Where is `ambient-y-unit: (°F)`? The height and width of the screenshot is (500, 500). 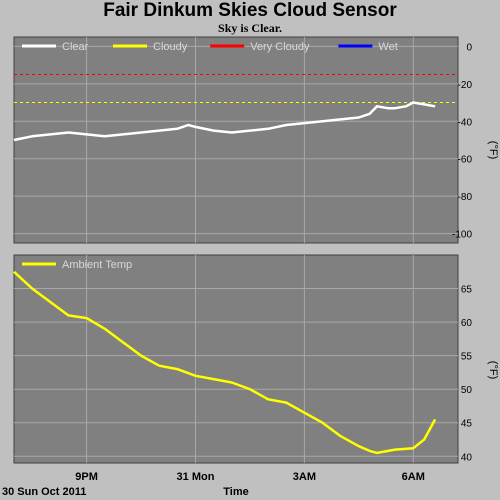
ambient-y-unit: (°F) is located at coordinates (493, 370).